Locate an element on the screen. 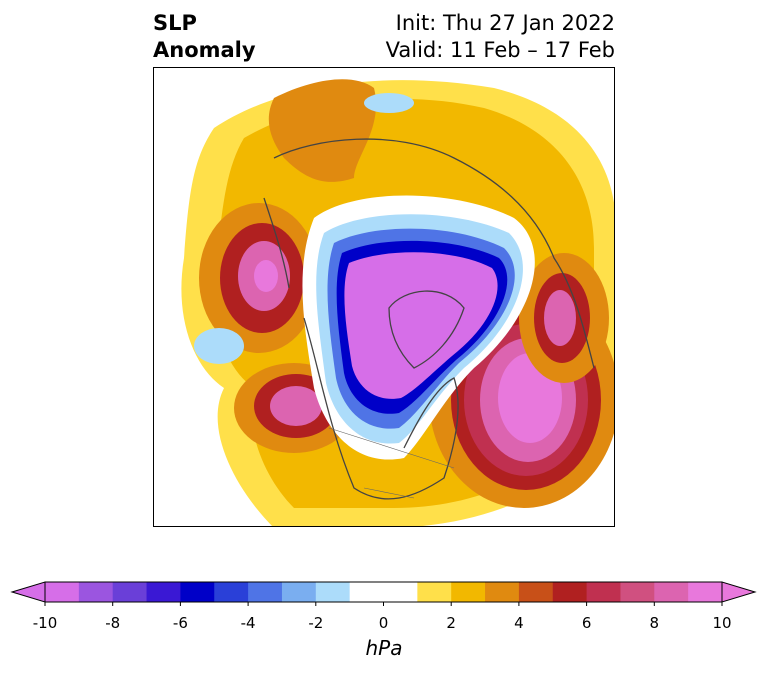 The width and height of the screenshot is (768, 673). coastline-north-america is located at coordinates (381, 408).